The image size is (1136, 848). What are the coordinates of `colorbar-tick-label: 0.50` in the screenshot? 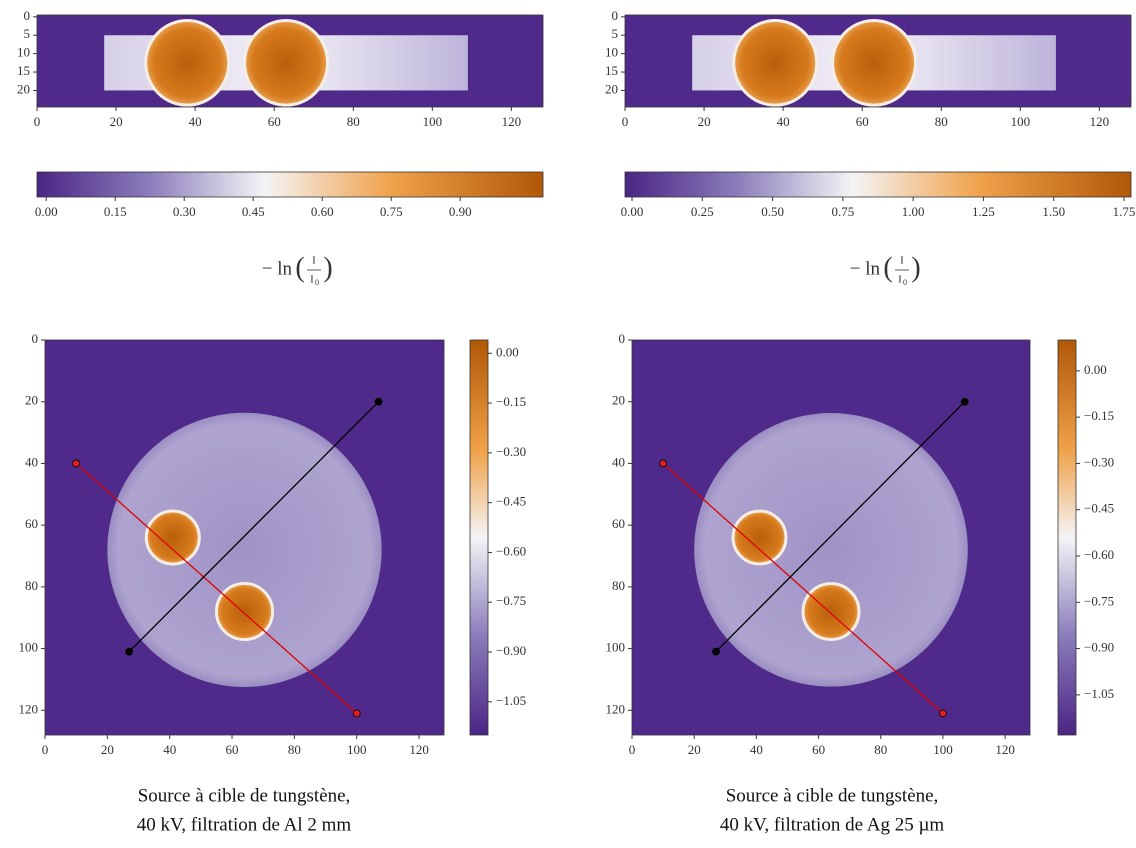 It's located at (772, 211).